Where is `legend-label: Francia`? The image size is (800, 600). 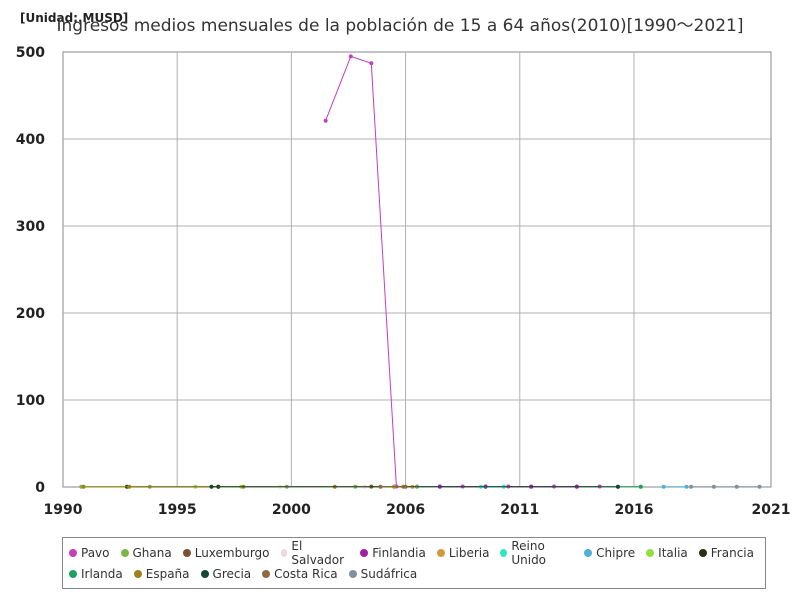 legend-label: Francia is located at coordinates (732, 552).